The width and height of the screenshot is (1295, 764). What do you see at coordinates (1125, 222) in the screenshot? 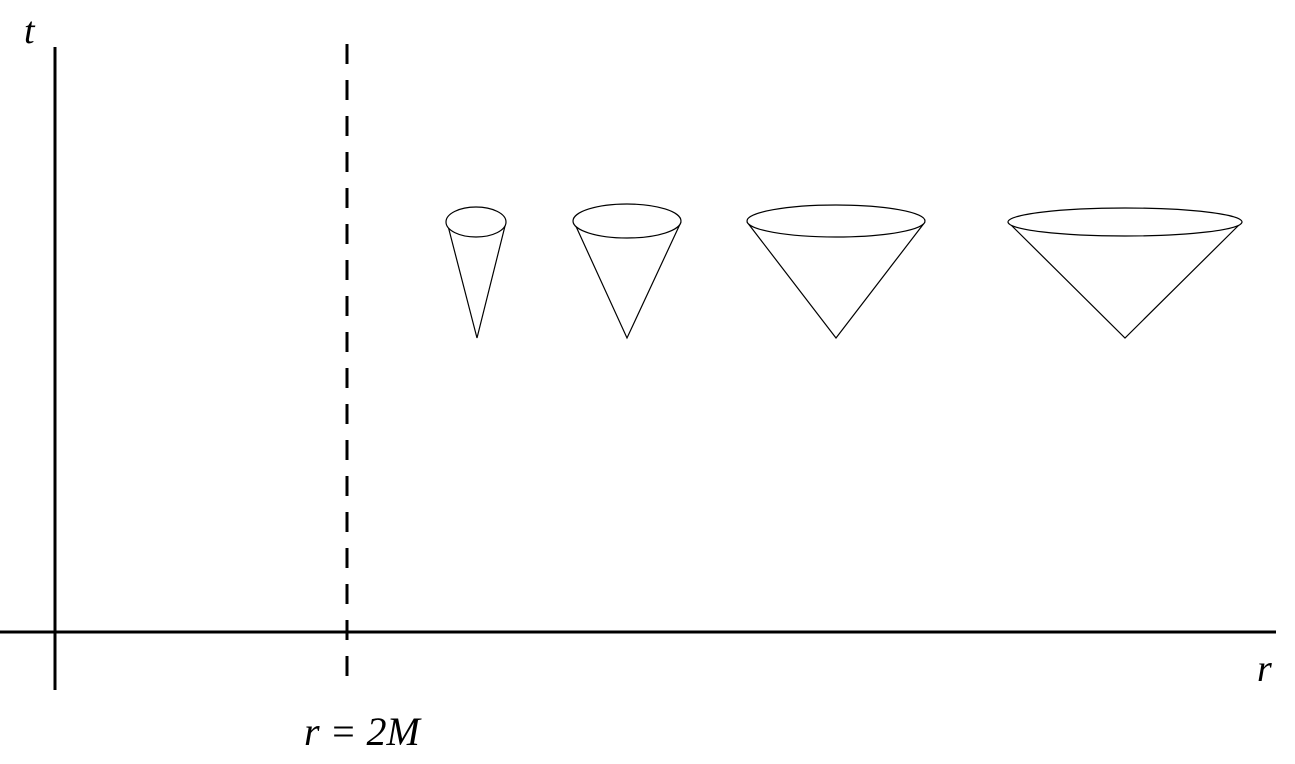
I see `light-cone-4-top` at bounding box center [1125, 222].